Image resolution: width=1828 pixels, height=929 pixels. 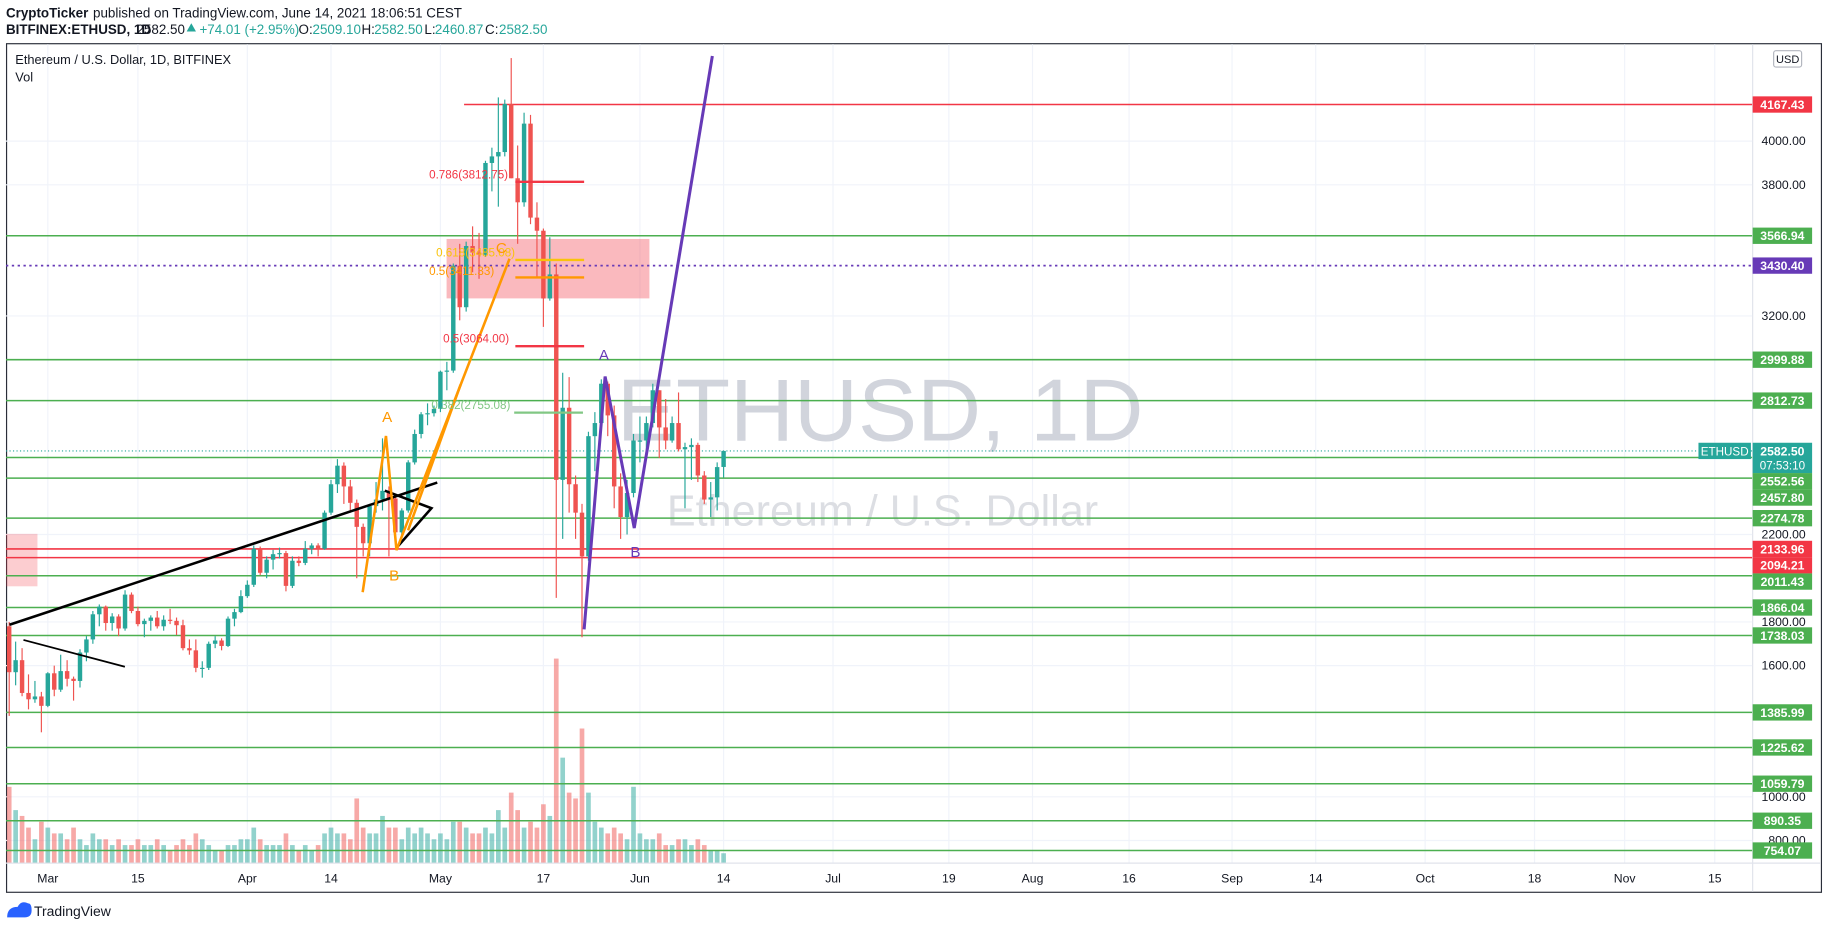 I want to click on countdown-label: 07:53:10, so click(x=1783, y=466).